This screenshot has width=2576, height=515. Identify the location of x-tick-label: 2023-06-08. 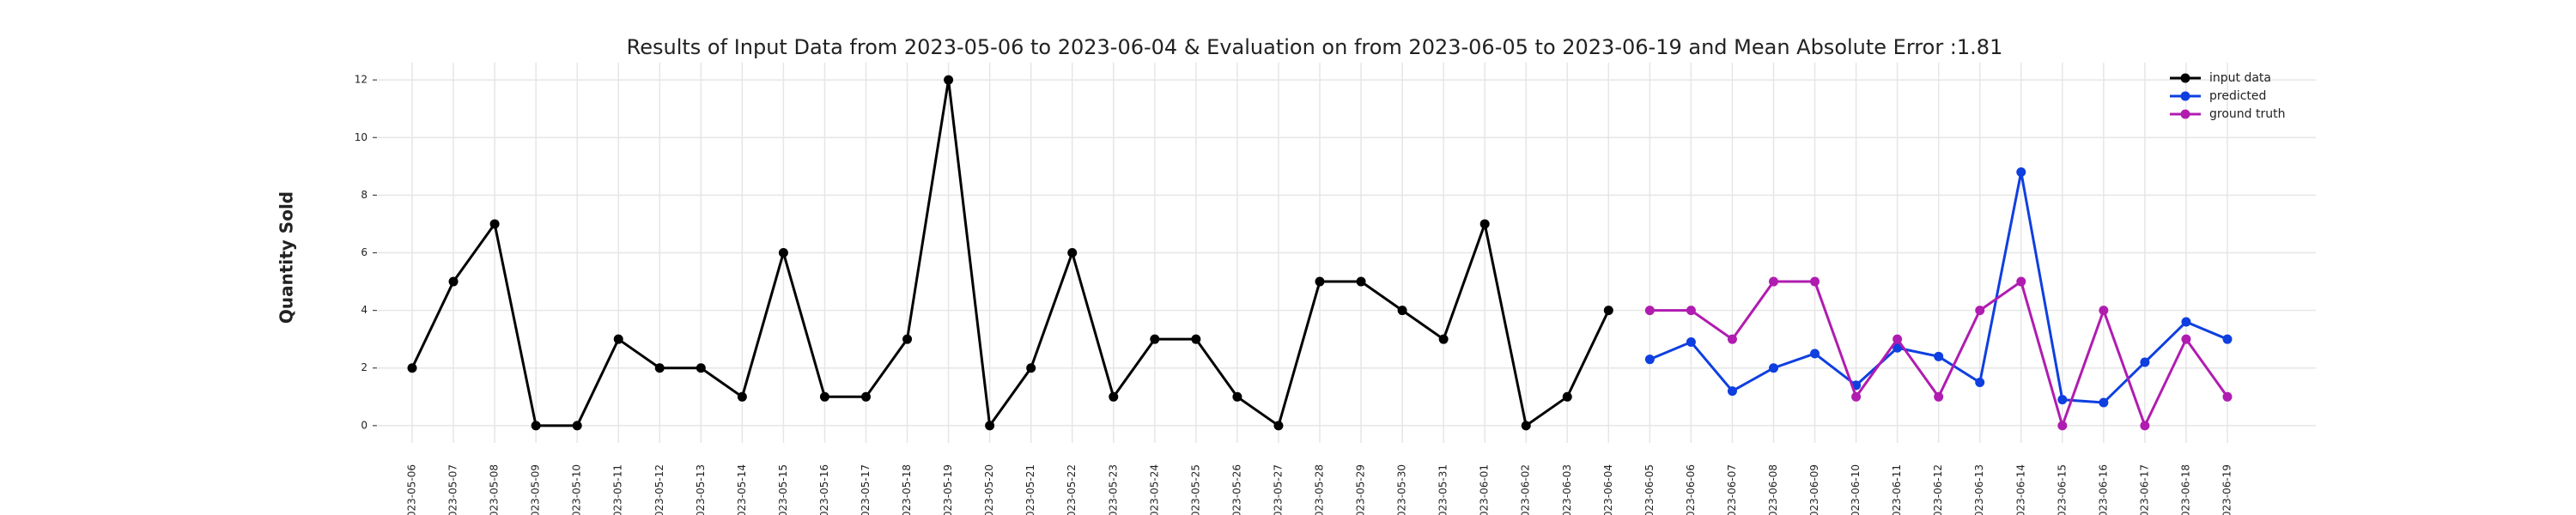
(1773, 489).